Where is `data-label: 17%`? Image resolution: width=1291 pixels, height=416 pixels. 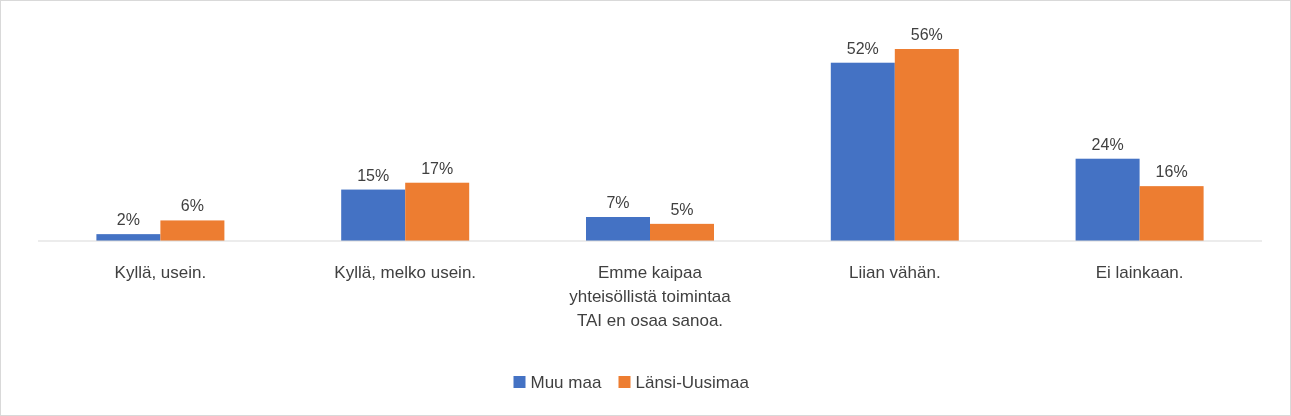 data-label: 17% is located at coordinates (437, 168).